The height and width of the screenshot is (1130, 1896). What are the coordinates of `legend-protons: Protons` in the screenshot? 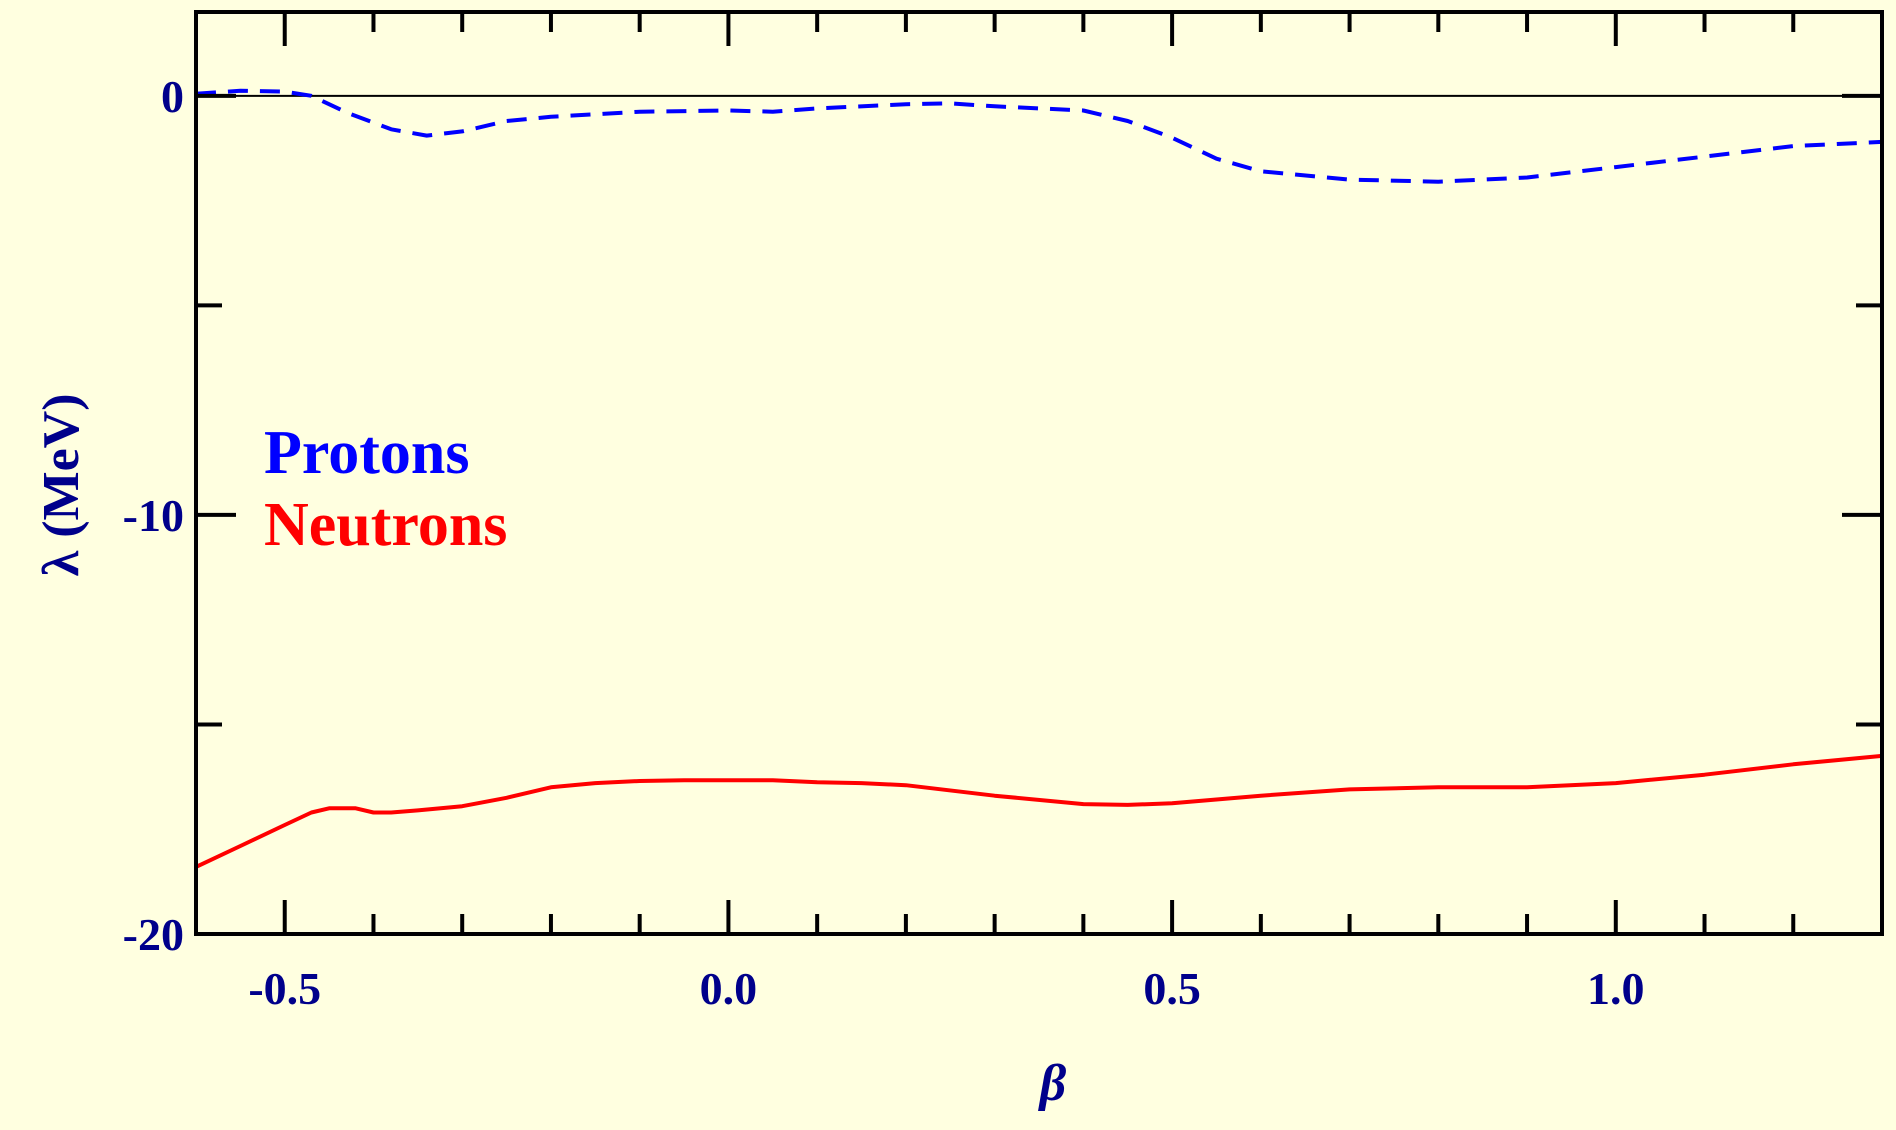 It's located at (367, 453).